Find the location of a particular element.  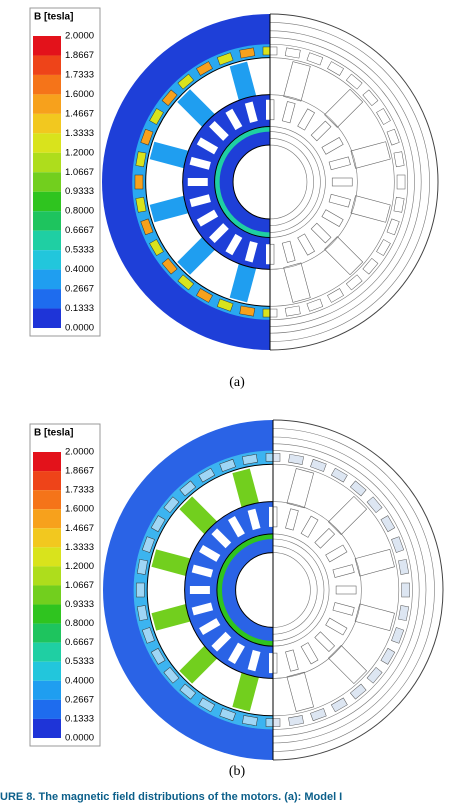

colored-half is located at coordinates (186, 182).